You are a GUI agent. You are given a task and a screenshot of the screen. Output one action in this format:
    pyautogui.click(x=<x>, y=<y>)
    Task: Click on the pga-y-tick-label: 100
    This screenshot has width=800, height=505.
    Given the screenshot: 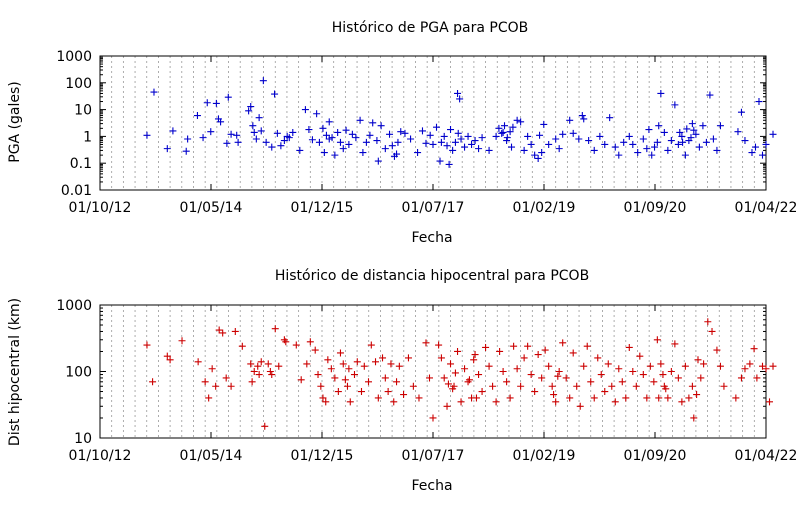 What is the action you would take?
    pyautogui.click(x=78, y=84)
    